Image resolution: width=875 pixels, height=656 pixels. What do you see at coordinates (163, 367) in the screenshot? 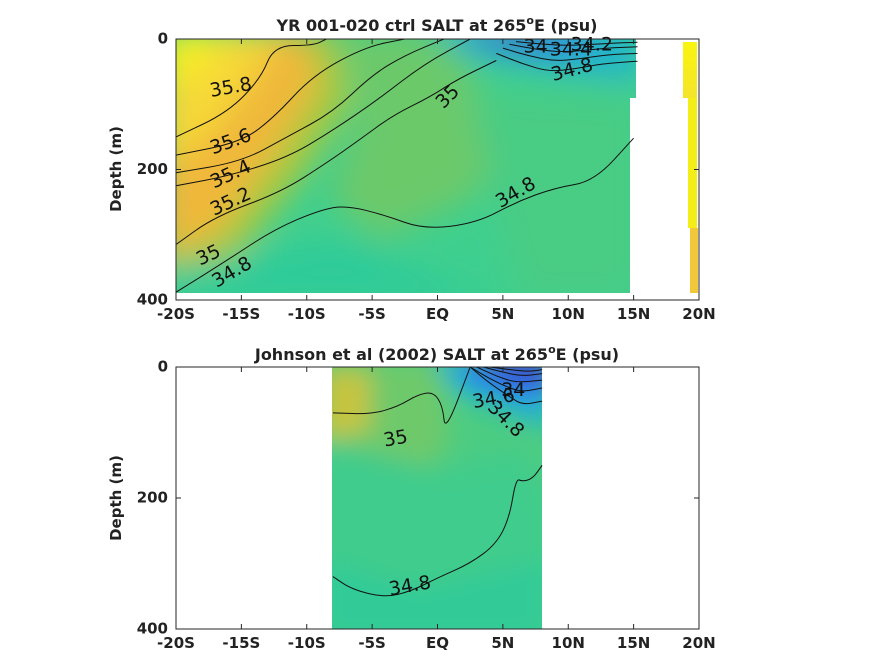
I see `y-tick-label-bottom-0: 0` at bounding box center [163, 367].